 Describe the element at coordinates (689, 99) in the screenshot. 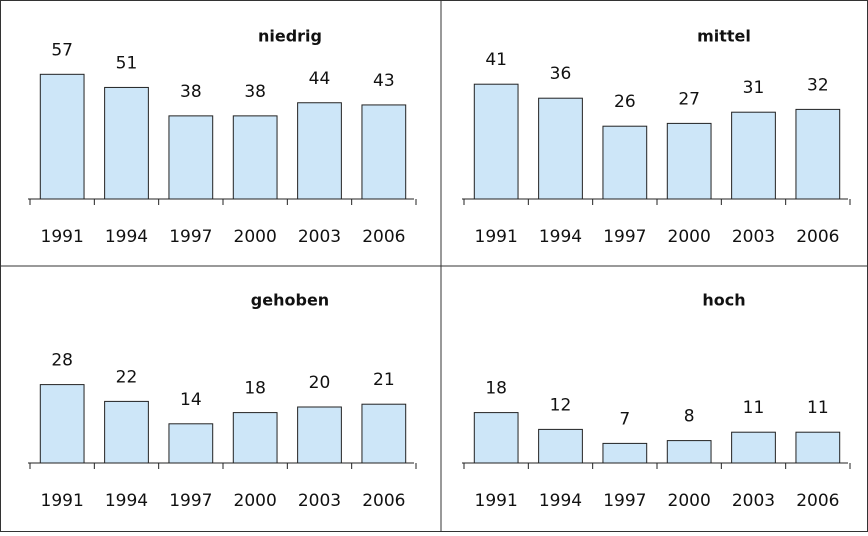

I see `value-label: 27` at that location.